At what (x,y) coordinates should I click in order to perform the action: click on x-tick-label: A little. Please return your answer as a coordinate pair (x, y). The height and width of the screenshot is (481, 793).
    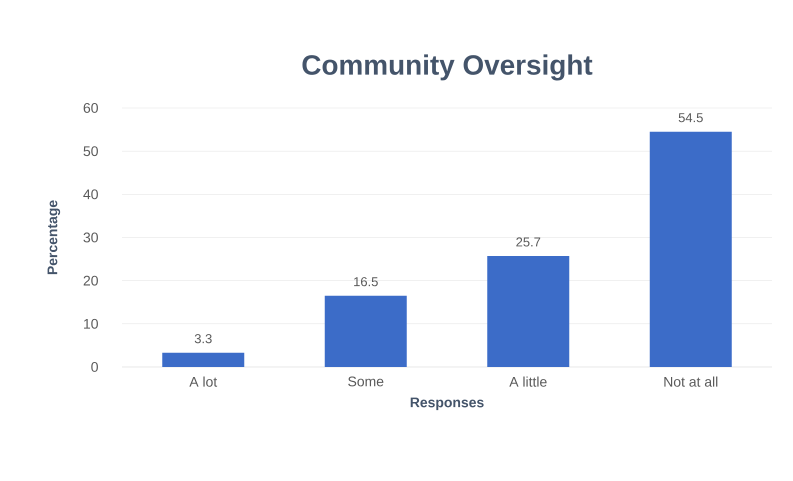
    Looking at the image, I should click on (528, 381).